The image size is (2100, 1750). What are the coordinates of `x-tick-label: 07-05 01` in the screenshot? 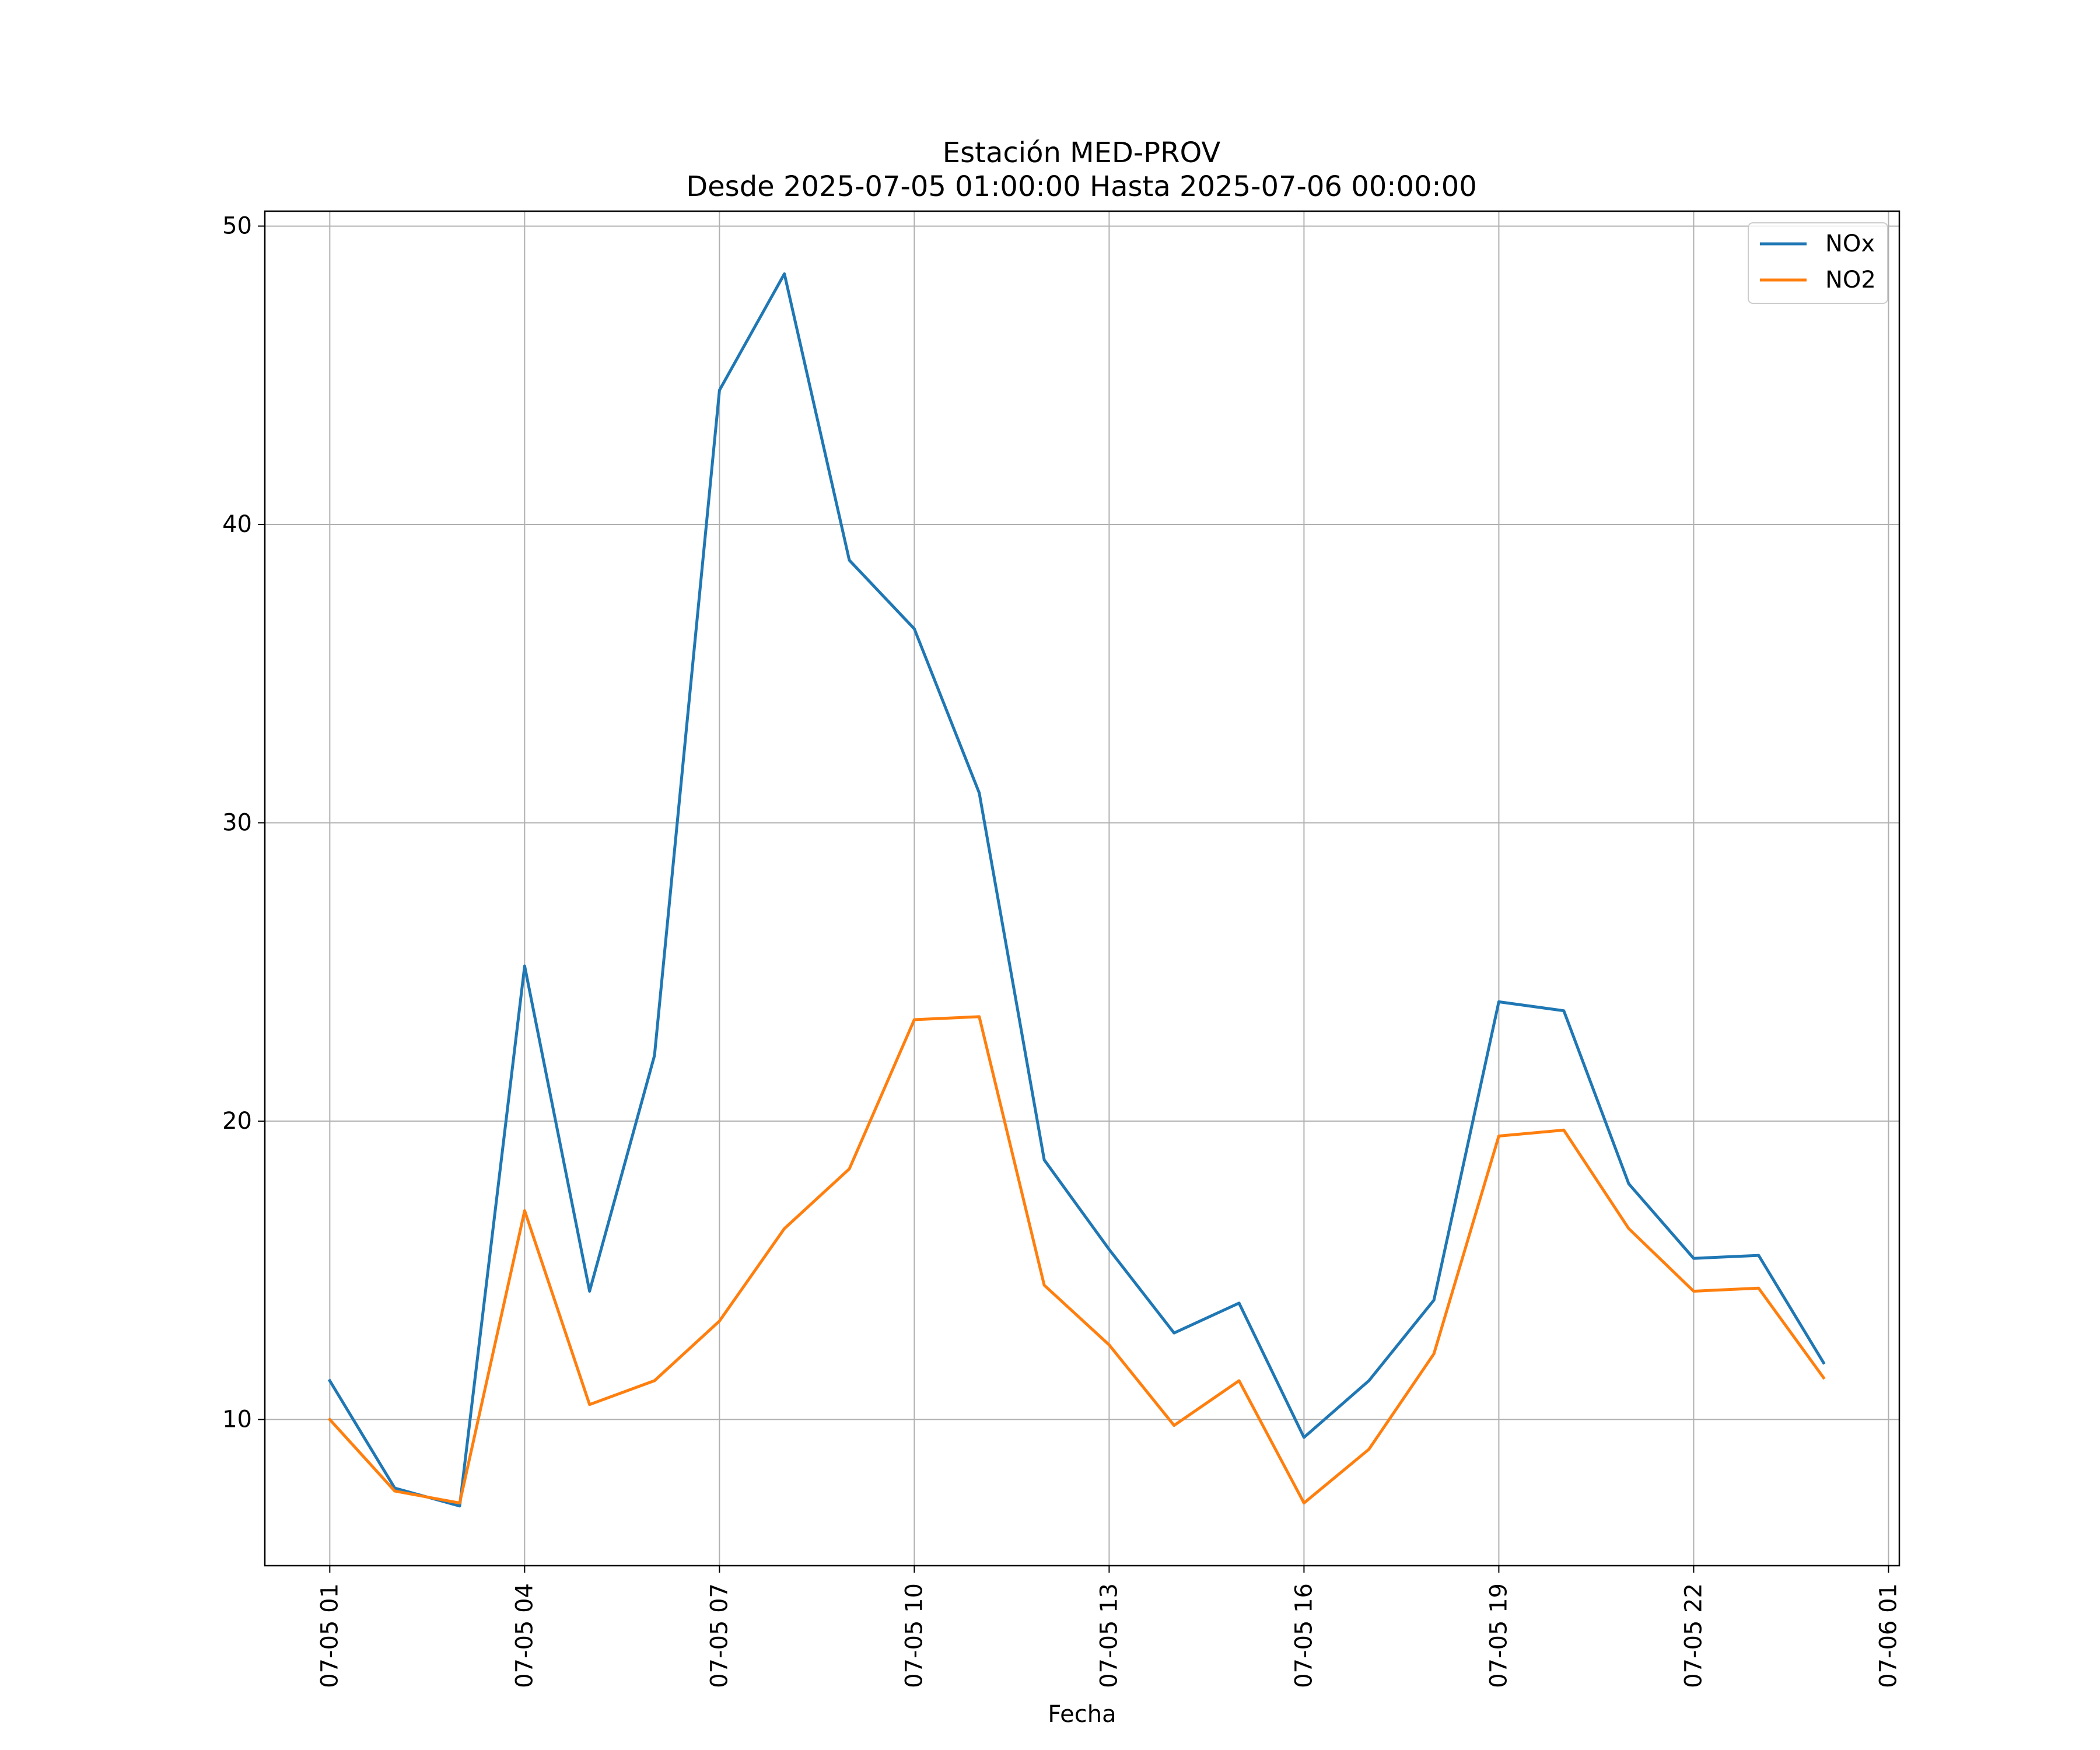 It's located at (329, 1636).